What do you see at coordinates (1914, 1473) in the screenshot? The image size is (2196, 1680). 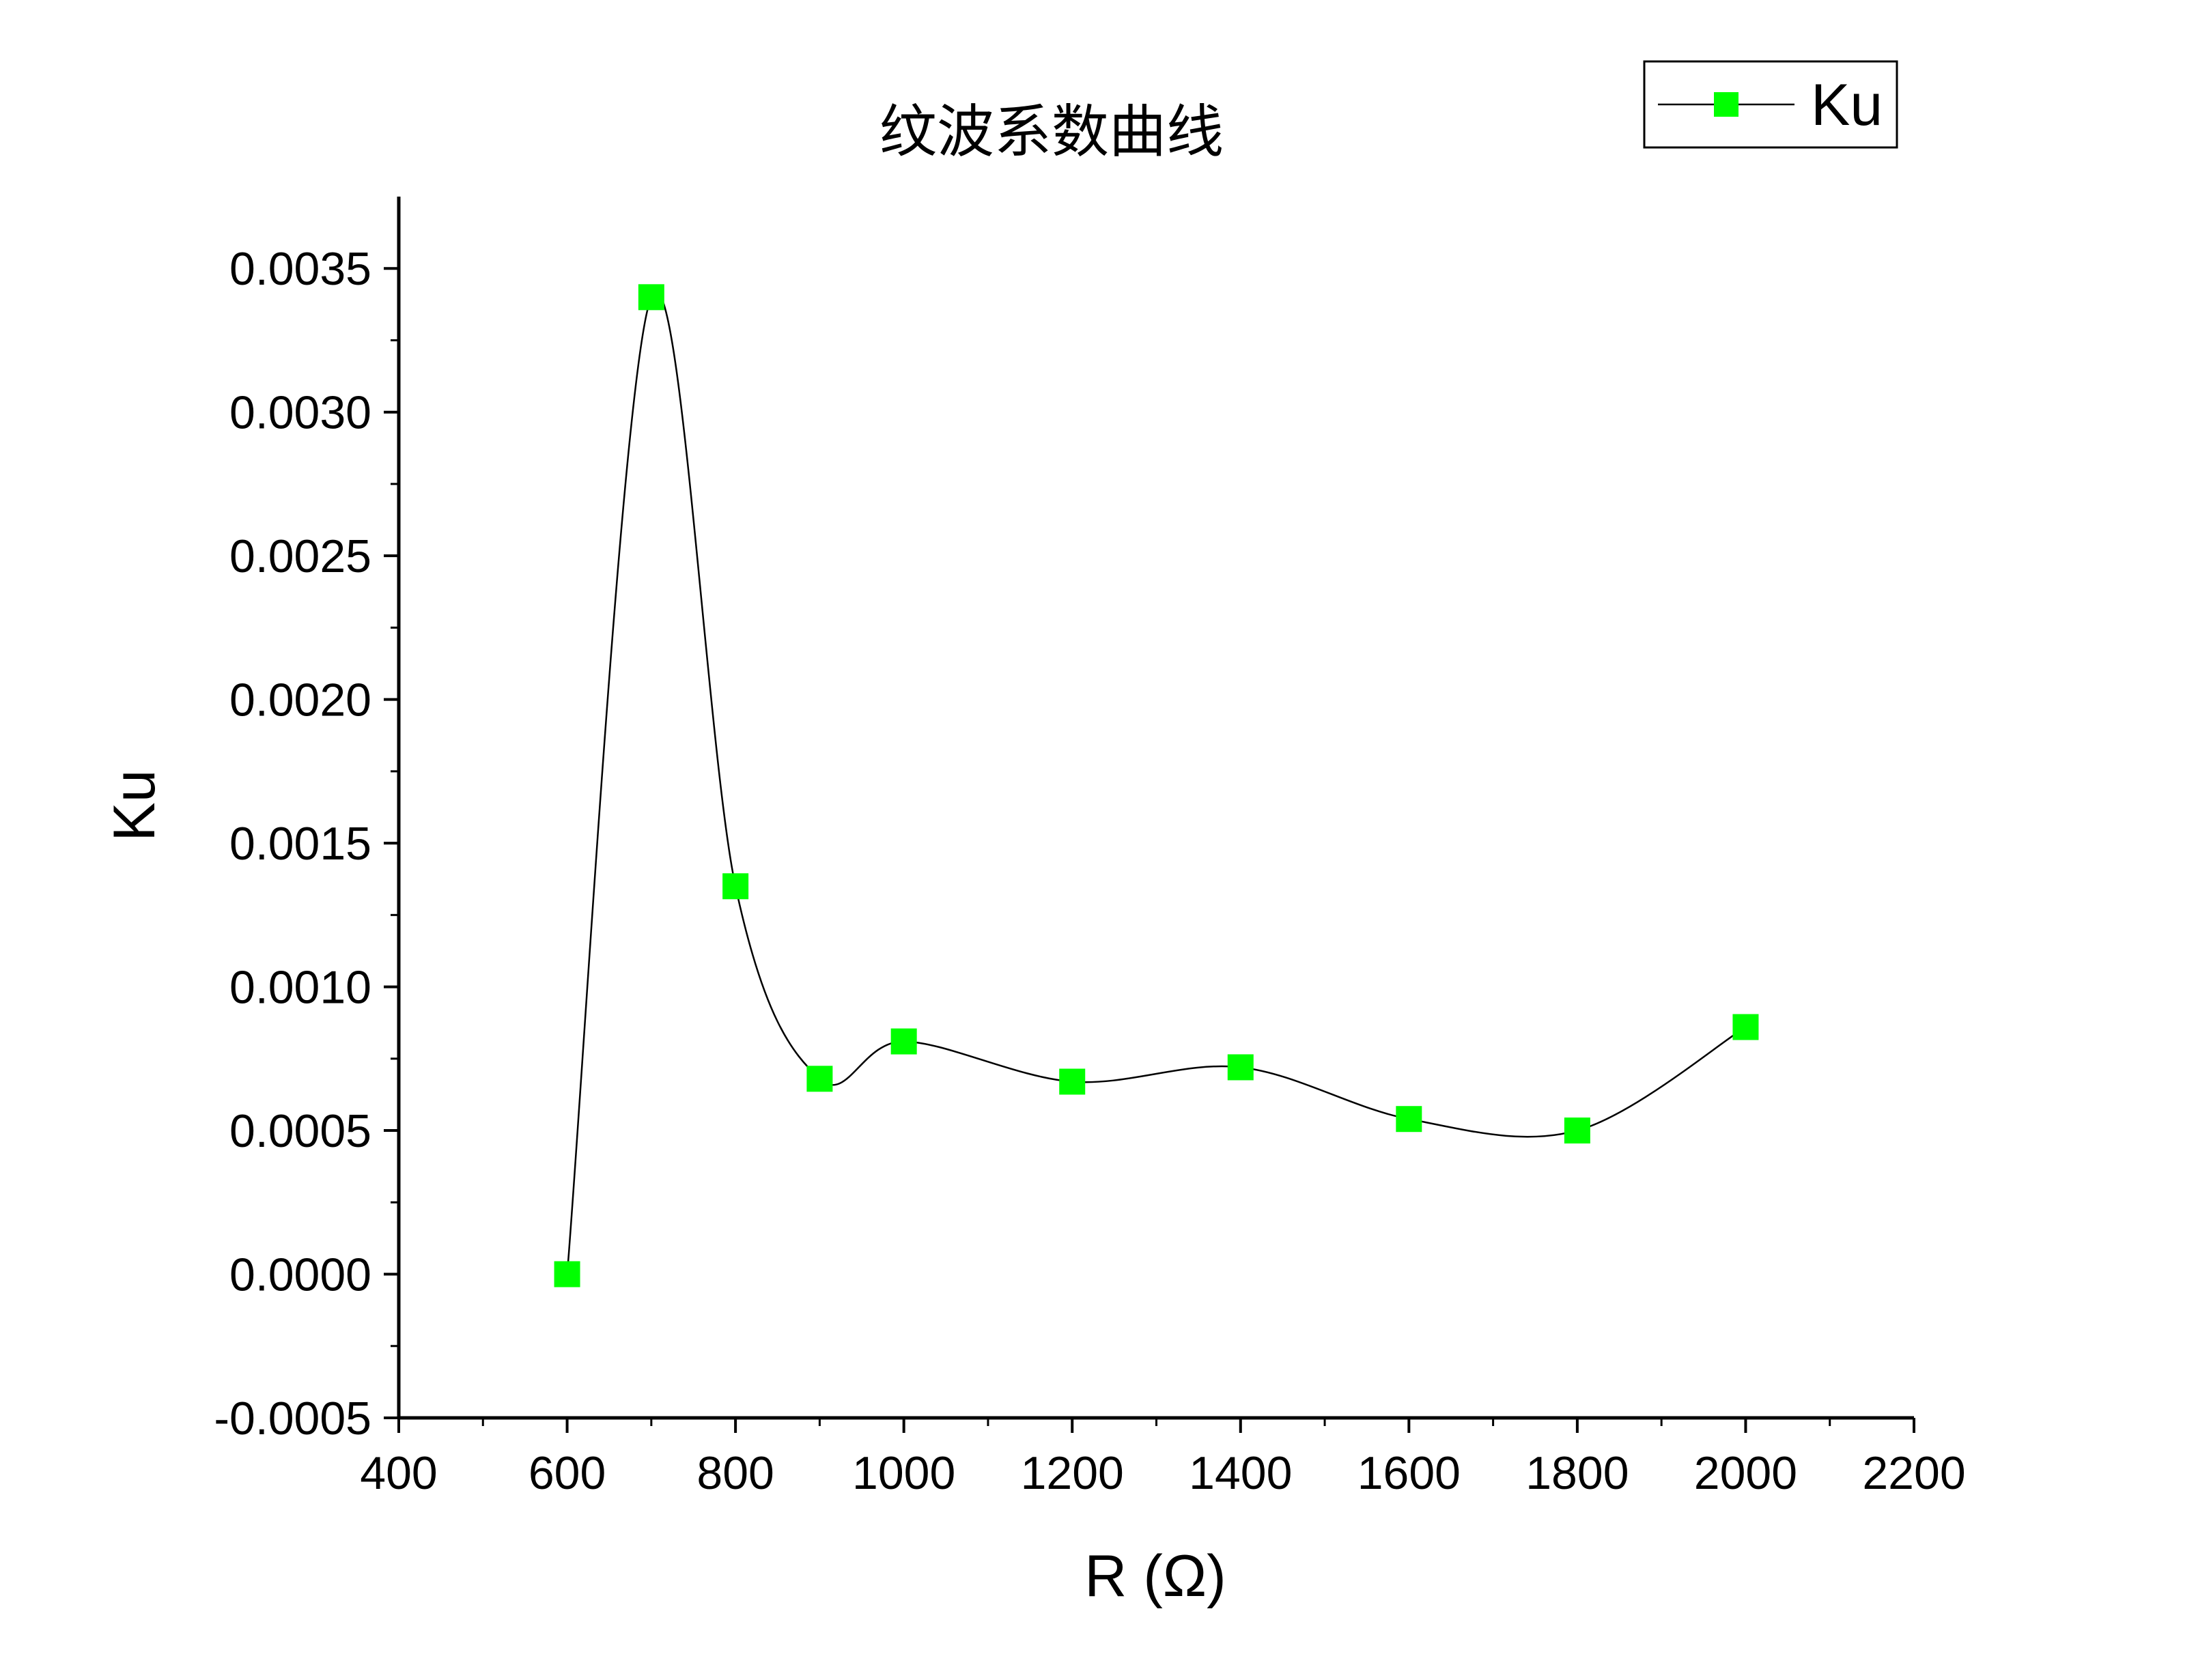 I see `x-tick-label: 2200` at bounding box center [1914, 1473].